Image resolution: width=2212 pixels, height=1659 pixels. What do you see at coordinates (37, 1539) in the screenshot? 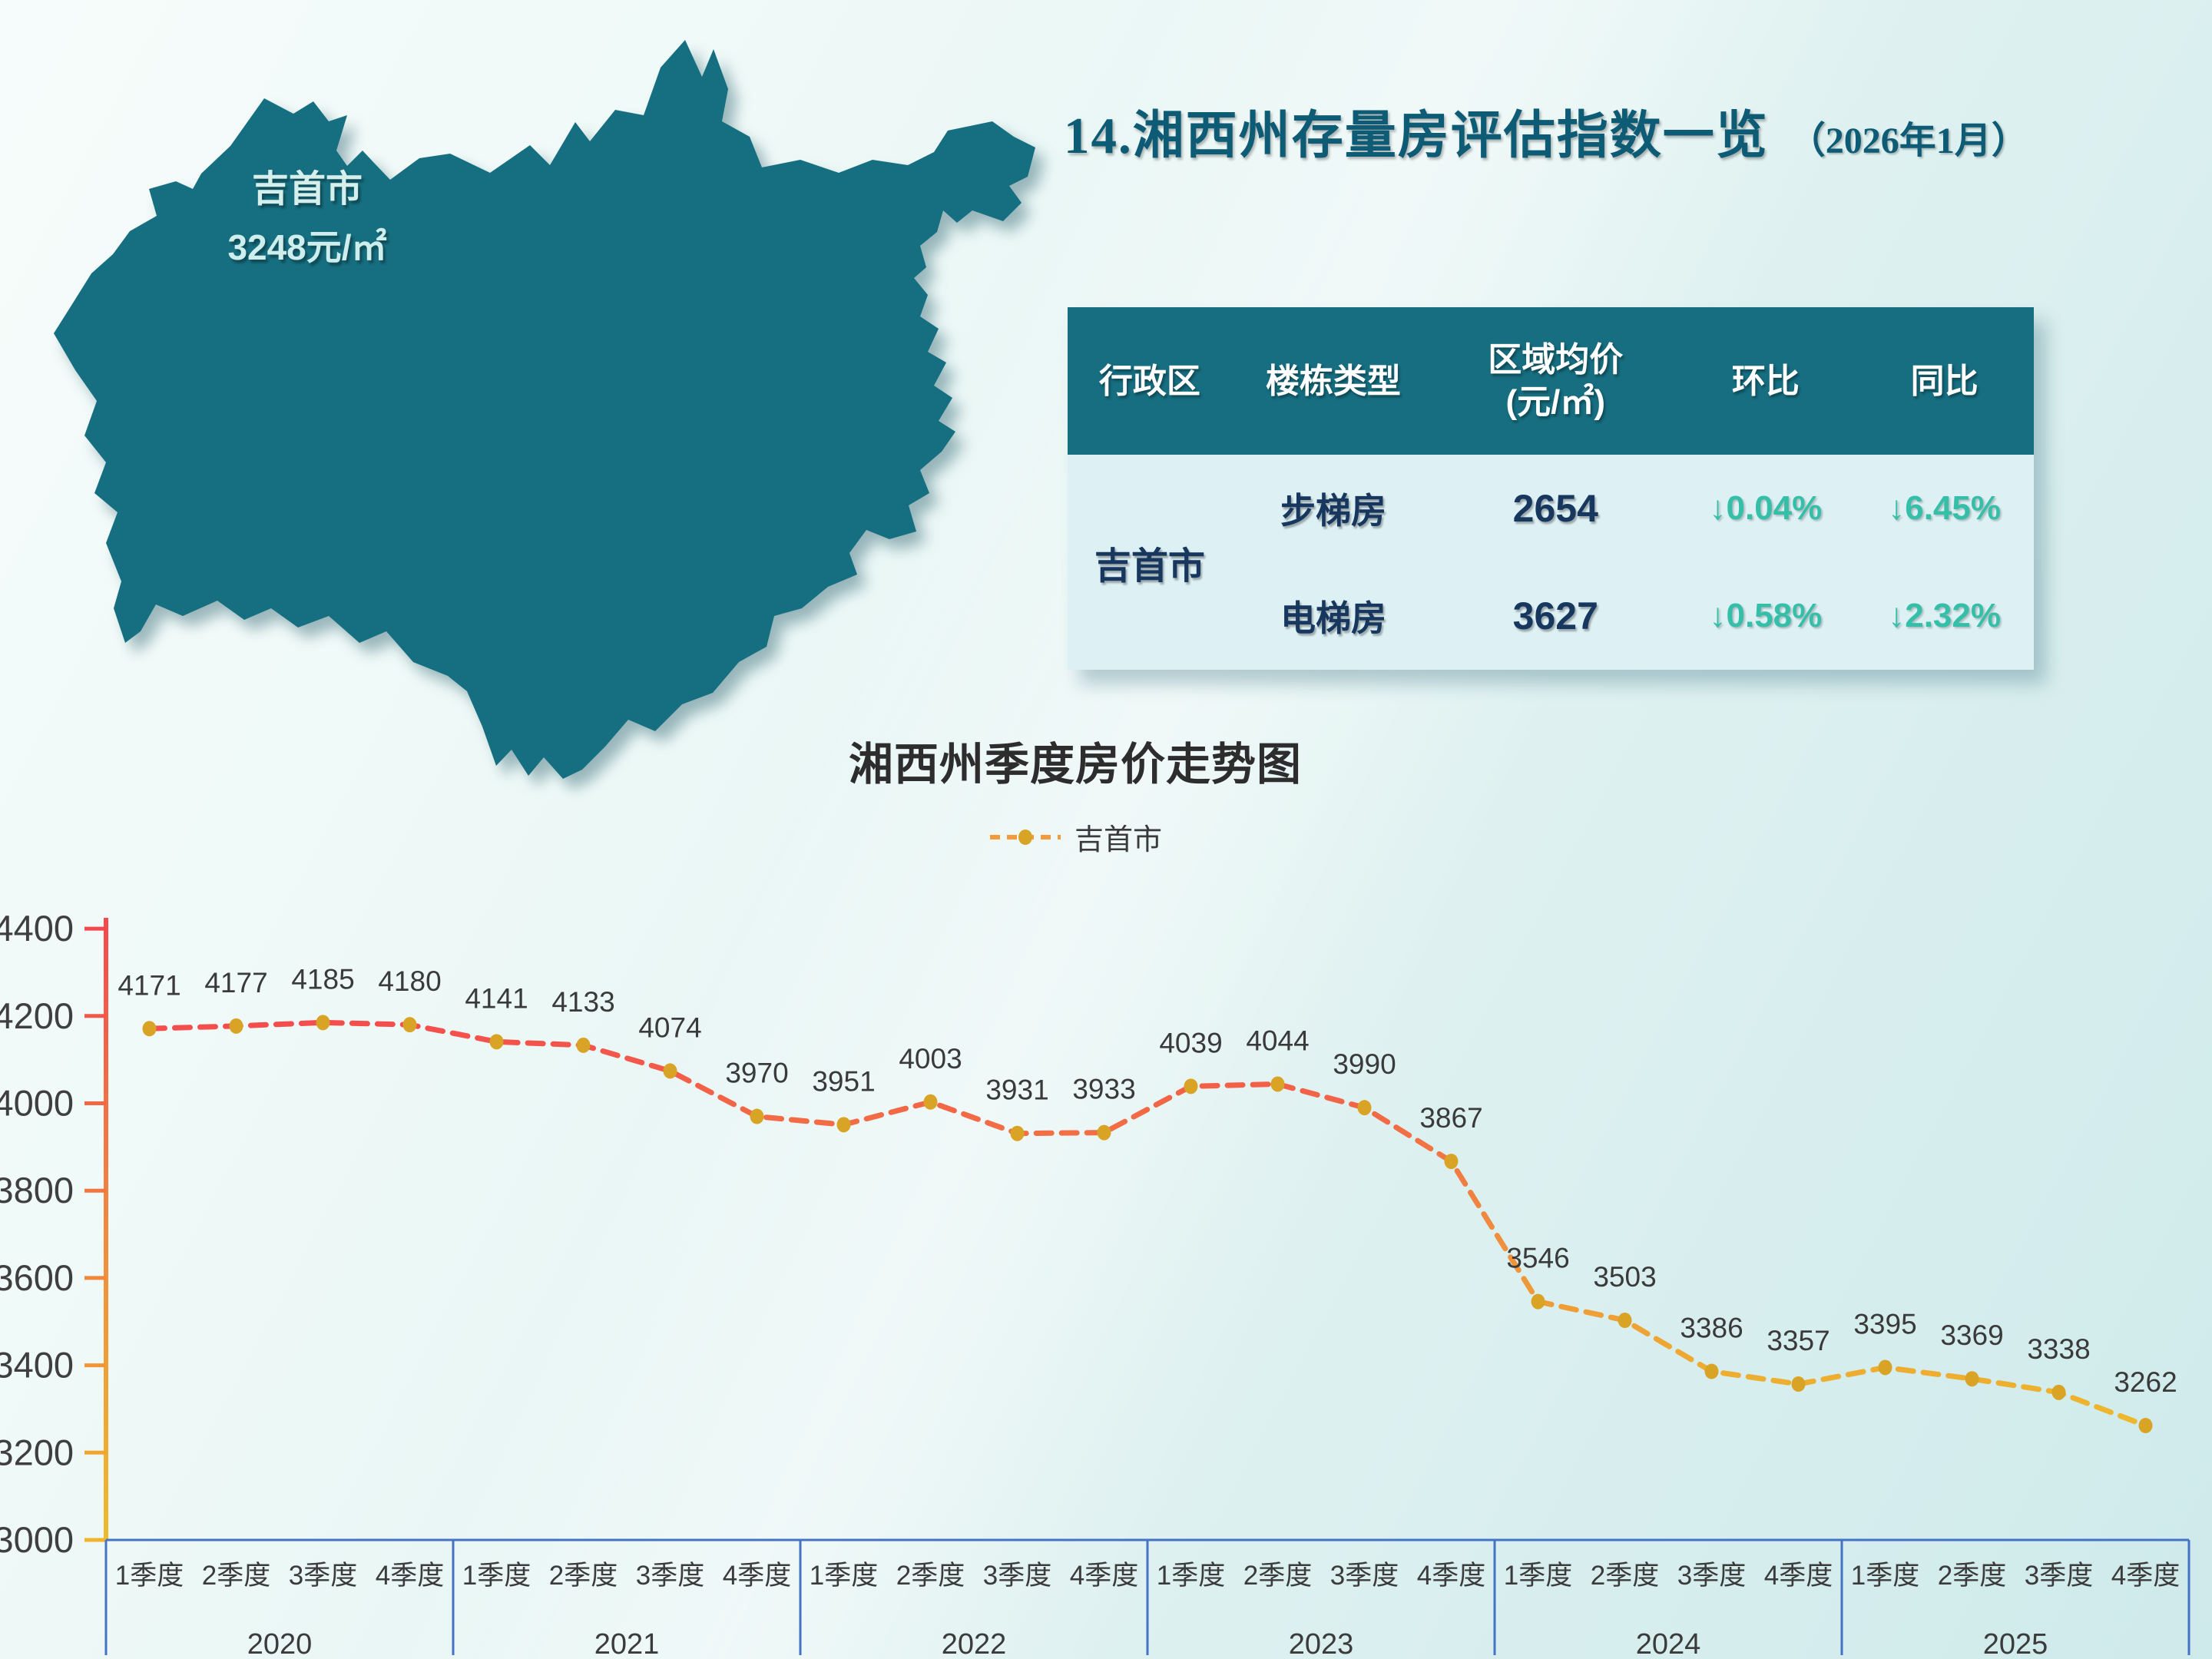
I see `y-tick-label: 3000` at bounding box center [37, 1539].